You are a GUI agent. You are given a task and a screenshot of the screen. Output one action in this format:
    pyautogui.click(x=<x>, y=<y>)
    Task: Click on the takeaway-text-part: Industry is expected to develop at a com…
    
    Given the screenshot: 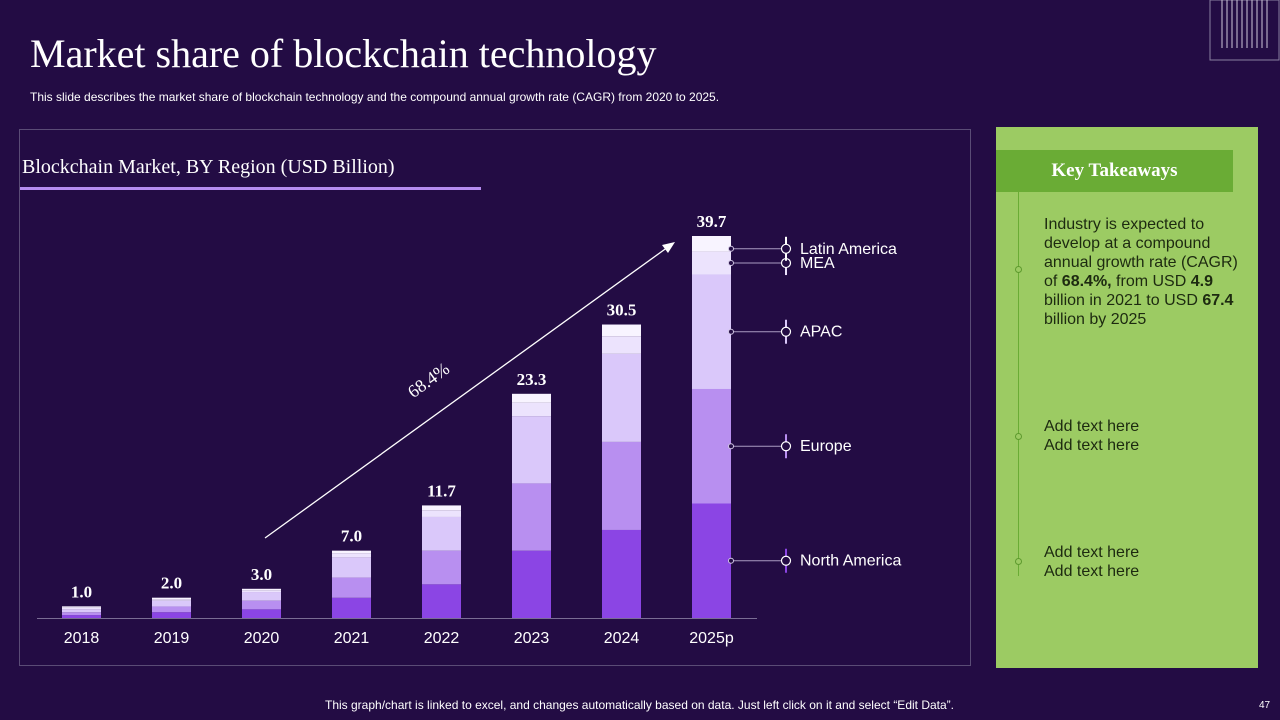 What is the action you would take?
    pyautogui.click(x=1141, y=253)
    